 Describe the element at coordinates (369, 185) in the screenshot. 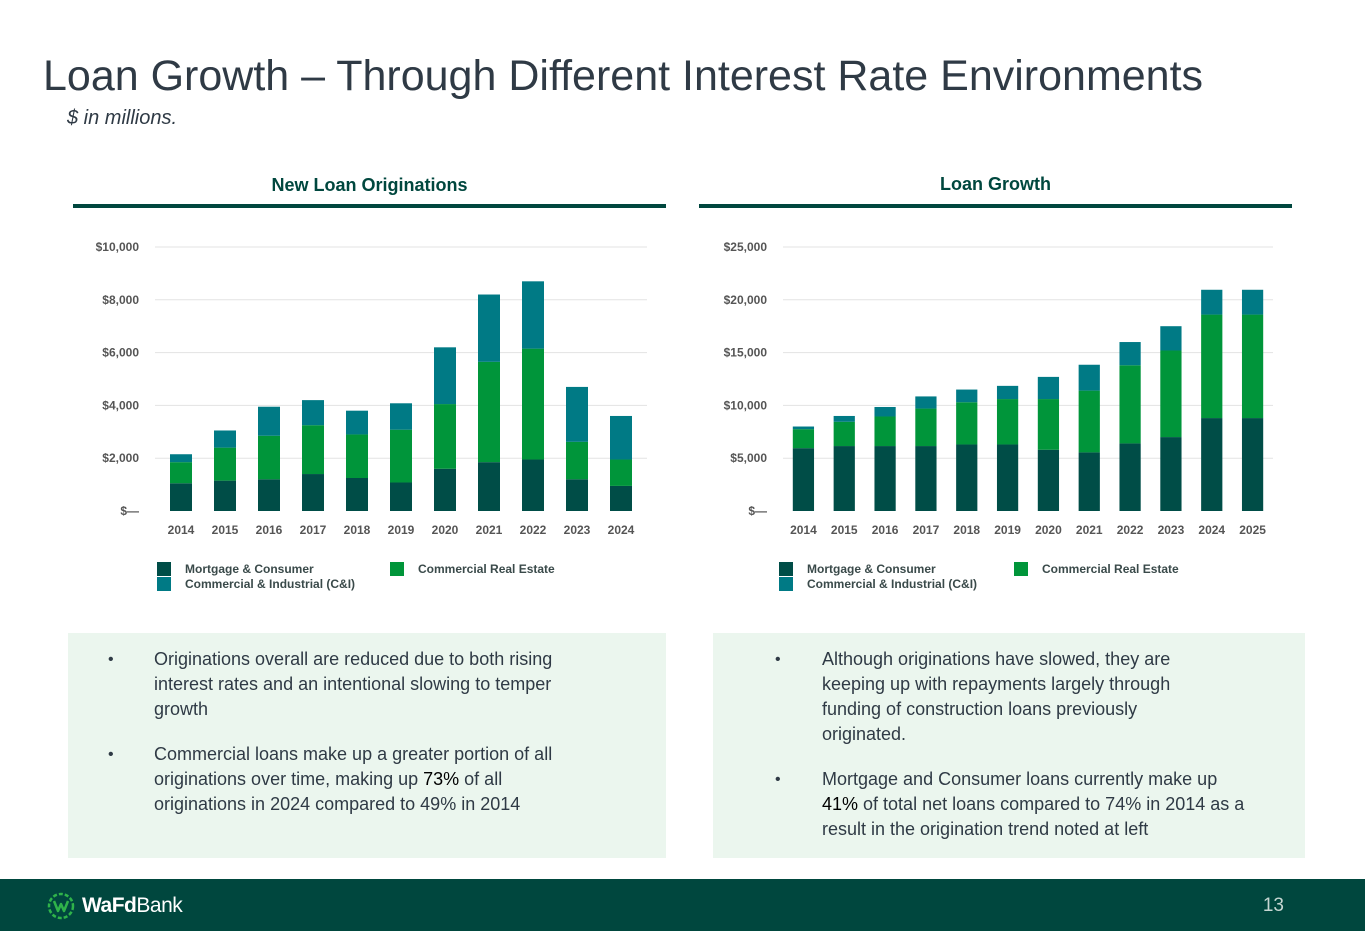

I see `left-chart-heading: New Loan Originations` at that location.